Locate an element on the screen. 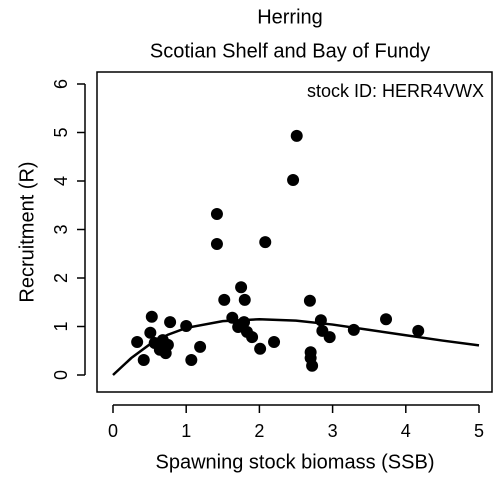 This screenshot has width=498, height=481. y-tick-label: 5 is located at coordinates (61, 132).